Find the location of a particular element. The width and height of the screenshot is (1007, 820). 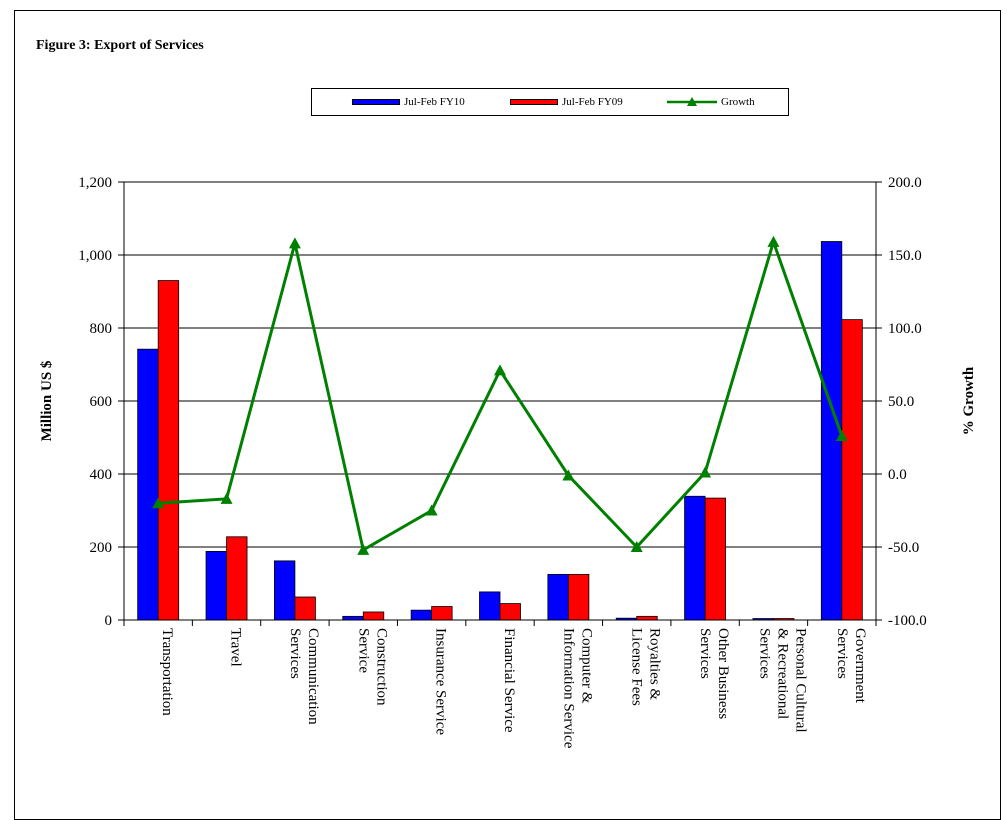

y-tick-label-left: 600 is located at coordinates (101, 402).